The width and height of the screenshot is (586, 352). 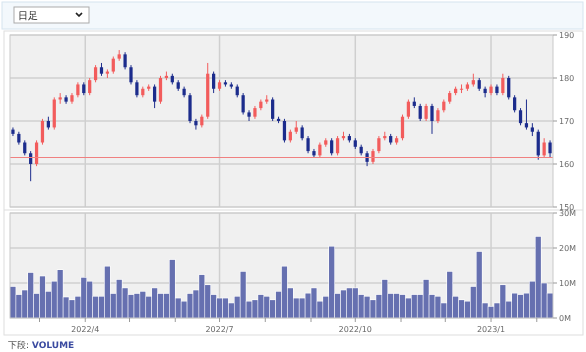 What do you see at coordinates (565, 318) in the screenshot?
I see `y-tick-label: 0M` at bounding box center [565, 318].